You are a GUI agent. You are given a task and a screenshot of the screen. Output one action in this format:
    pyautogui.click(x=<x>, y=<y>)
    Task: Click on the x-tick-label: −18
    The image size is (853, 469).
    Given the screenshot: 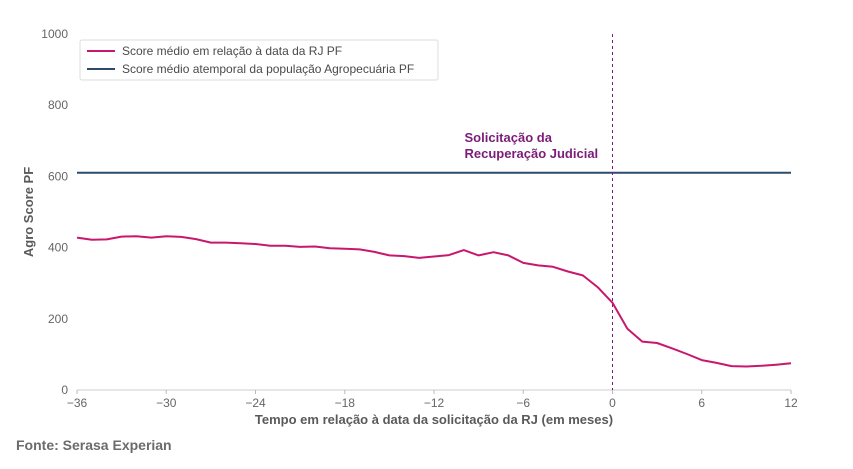 What is the action you would take?
    pyautogui.click(x=345, y=403)
    